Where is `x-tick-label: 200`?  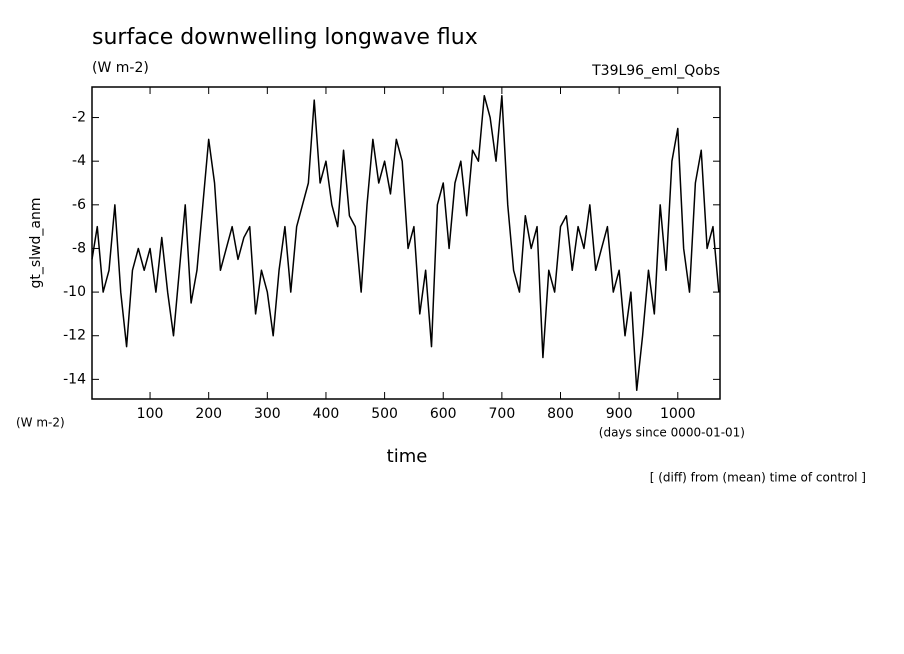
x-tick-label: 200 is located at coordinates (208, 414).